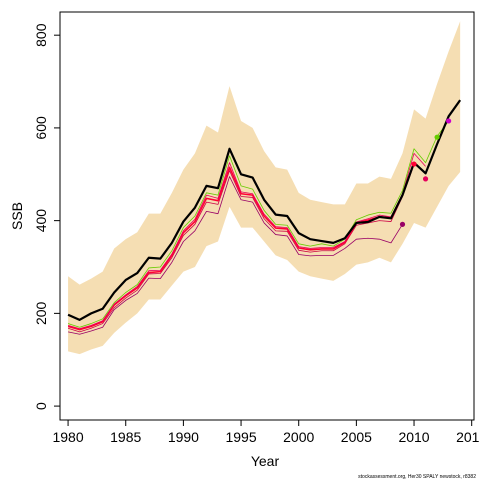 The image size is (480, 480). I want to click on x-axis-title: Year, so click(265, 461).